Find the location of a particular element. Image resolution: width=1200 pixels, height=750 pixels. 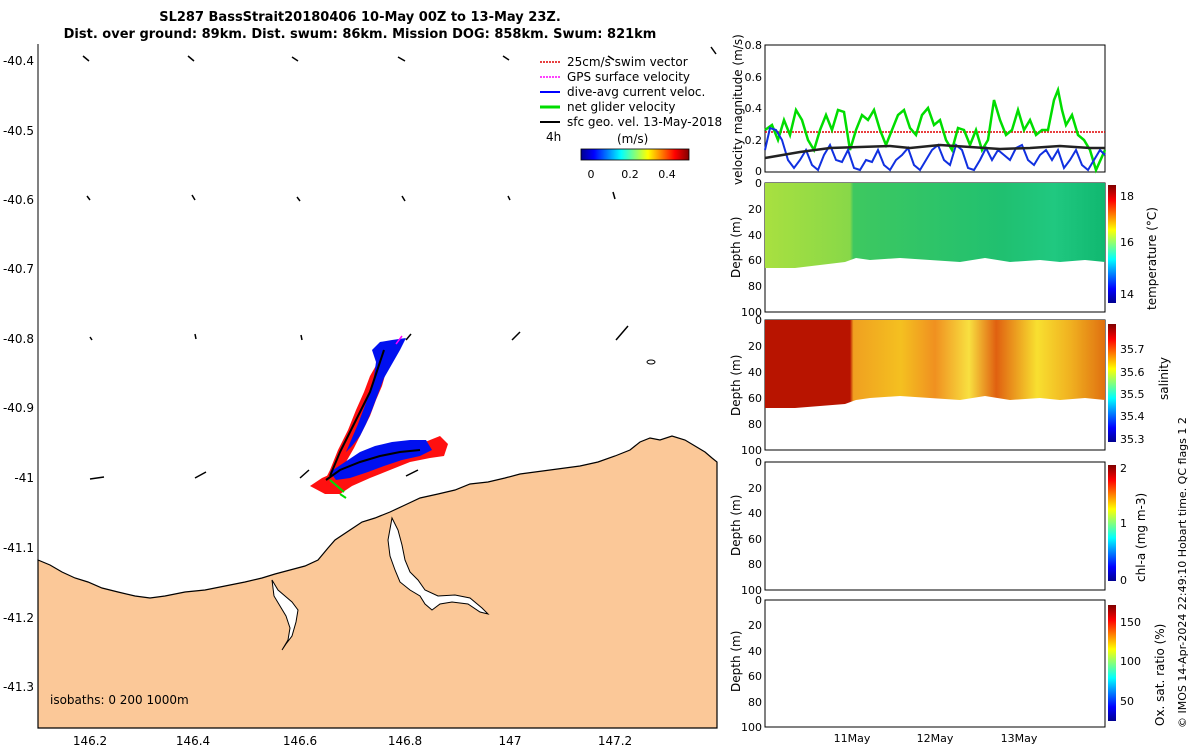

glider-track is located at coordinates (379, 417).